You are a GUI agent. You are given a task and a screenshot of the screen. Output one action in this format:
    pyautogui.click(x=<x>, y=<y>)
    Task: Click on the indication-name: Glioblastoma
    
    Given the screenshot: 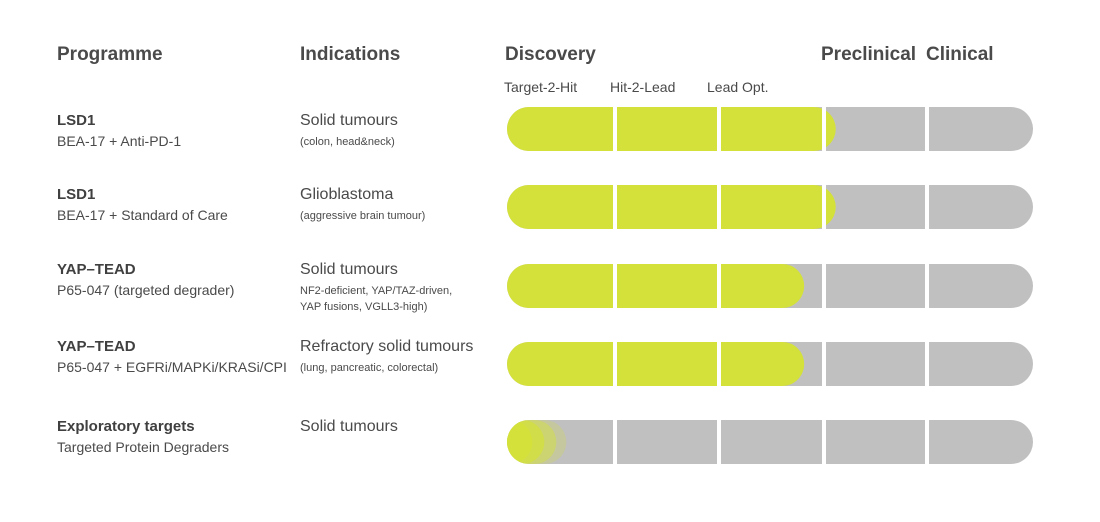 What is the action you would take?
    pyautogui.click(x=347, y=194)
    